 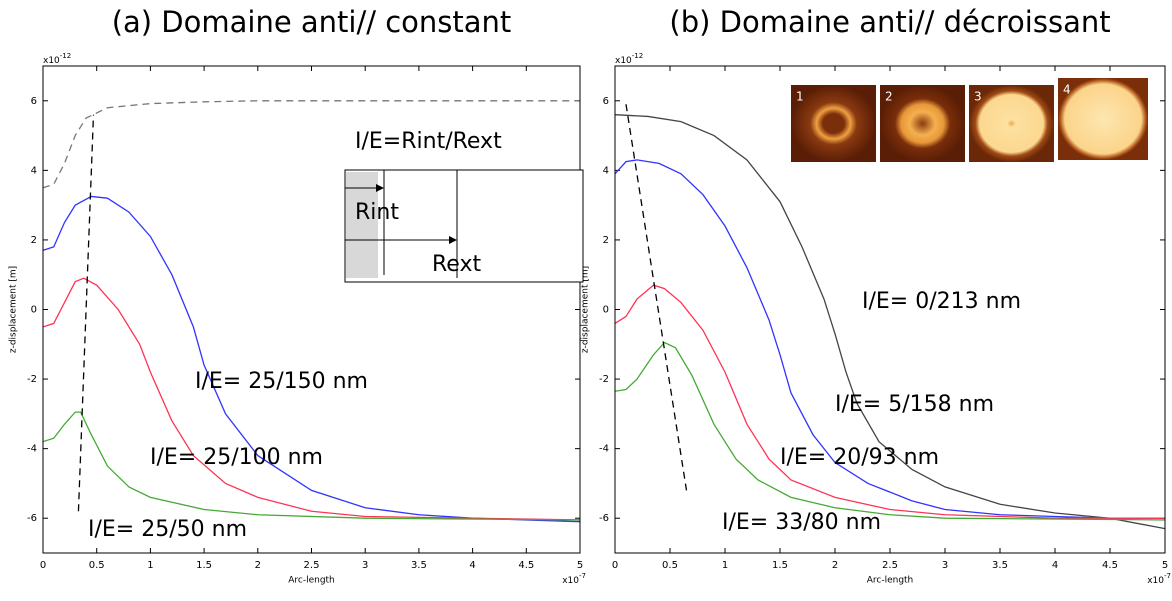 What do you see at coordinates (800, 97) in the screenshot?
I see `inset-label: 1` at bounding box center [800, 97].